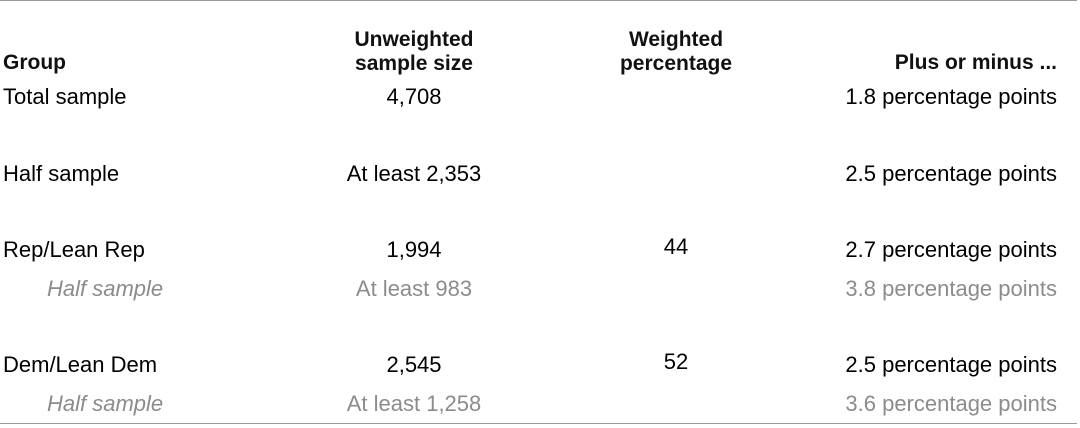 Image resolution: width=1080 pixels, height=428 pixels. What do you see at coordinates (414, 96) in the screenshot?
I see `row-total-sample-unweighted: 4,708` at bounding box center [414, 96].